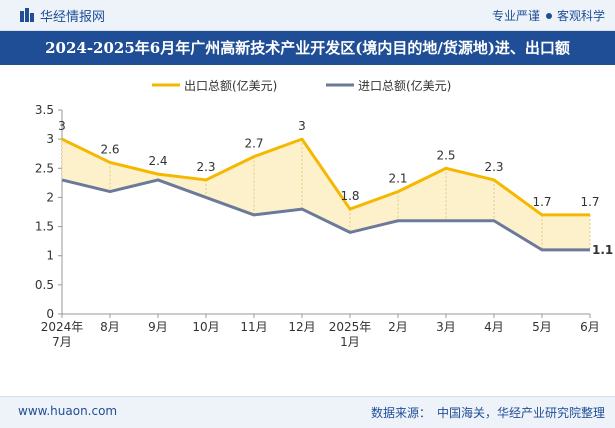 The image size is (615, 428). Describe the element at coordinates (446, 327) in the screenshot. I see `x-tick-label: 3月` at that location.